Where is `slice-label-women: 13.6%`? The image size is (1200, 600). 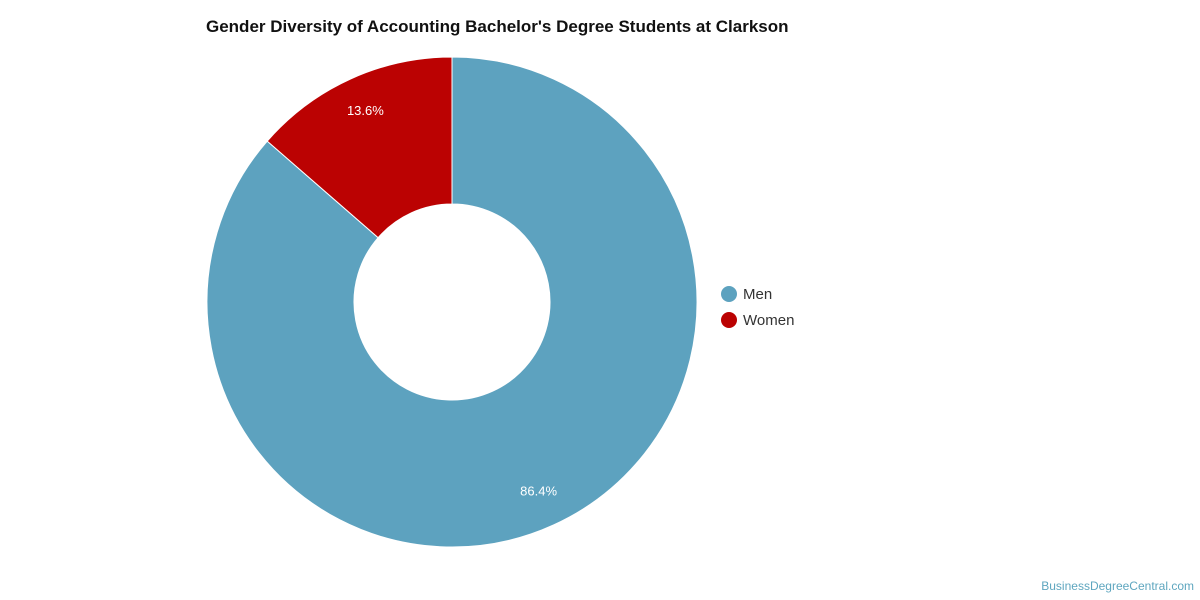 slice-label-women: 13.6% is located at coordinates (365, 110).